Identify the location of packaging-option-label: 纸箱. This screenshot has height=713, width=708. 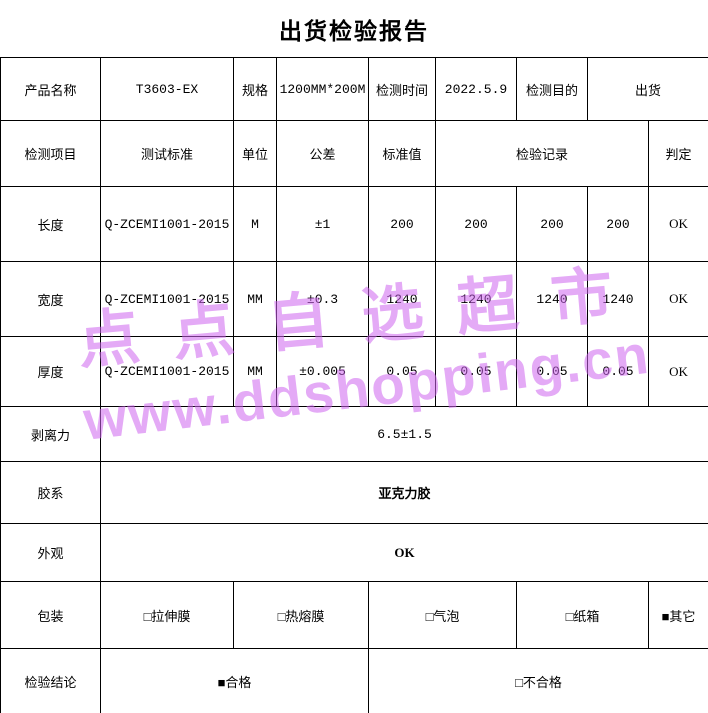
(586, 616).